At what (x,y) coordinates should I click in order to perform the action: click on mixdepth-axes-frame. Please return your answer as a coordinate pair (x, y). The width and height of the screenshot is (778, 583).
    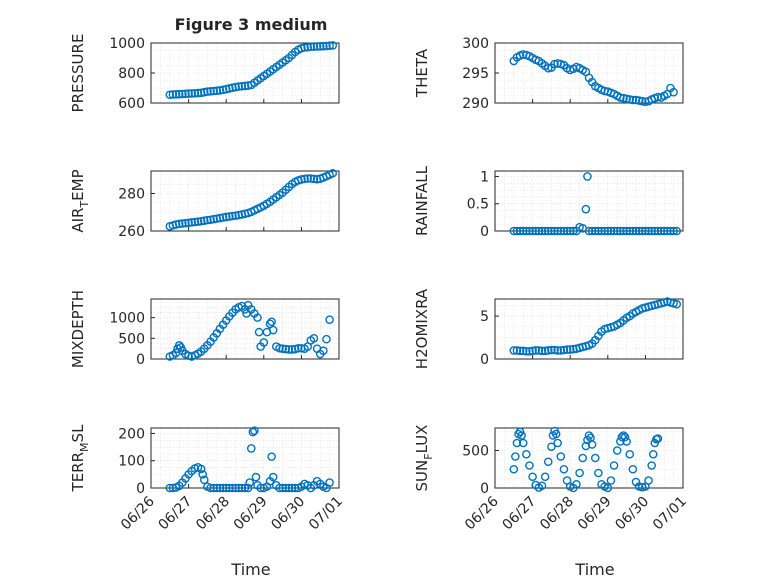
    Looking at the image, I should click on (245, 329).